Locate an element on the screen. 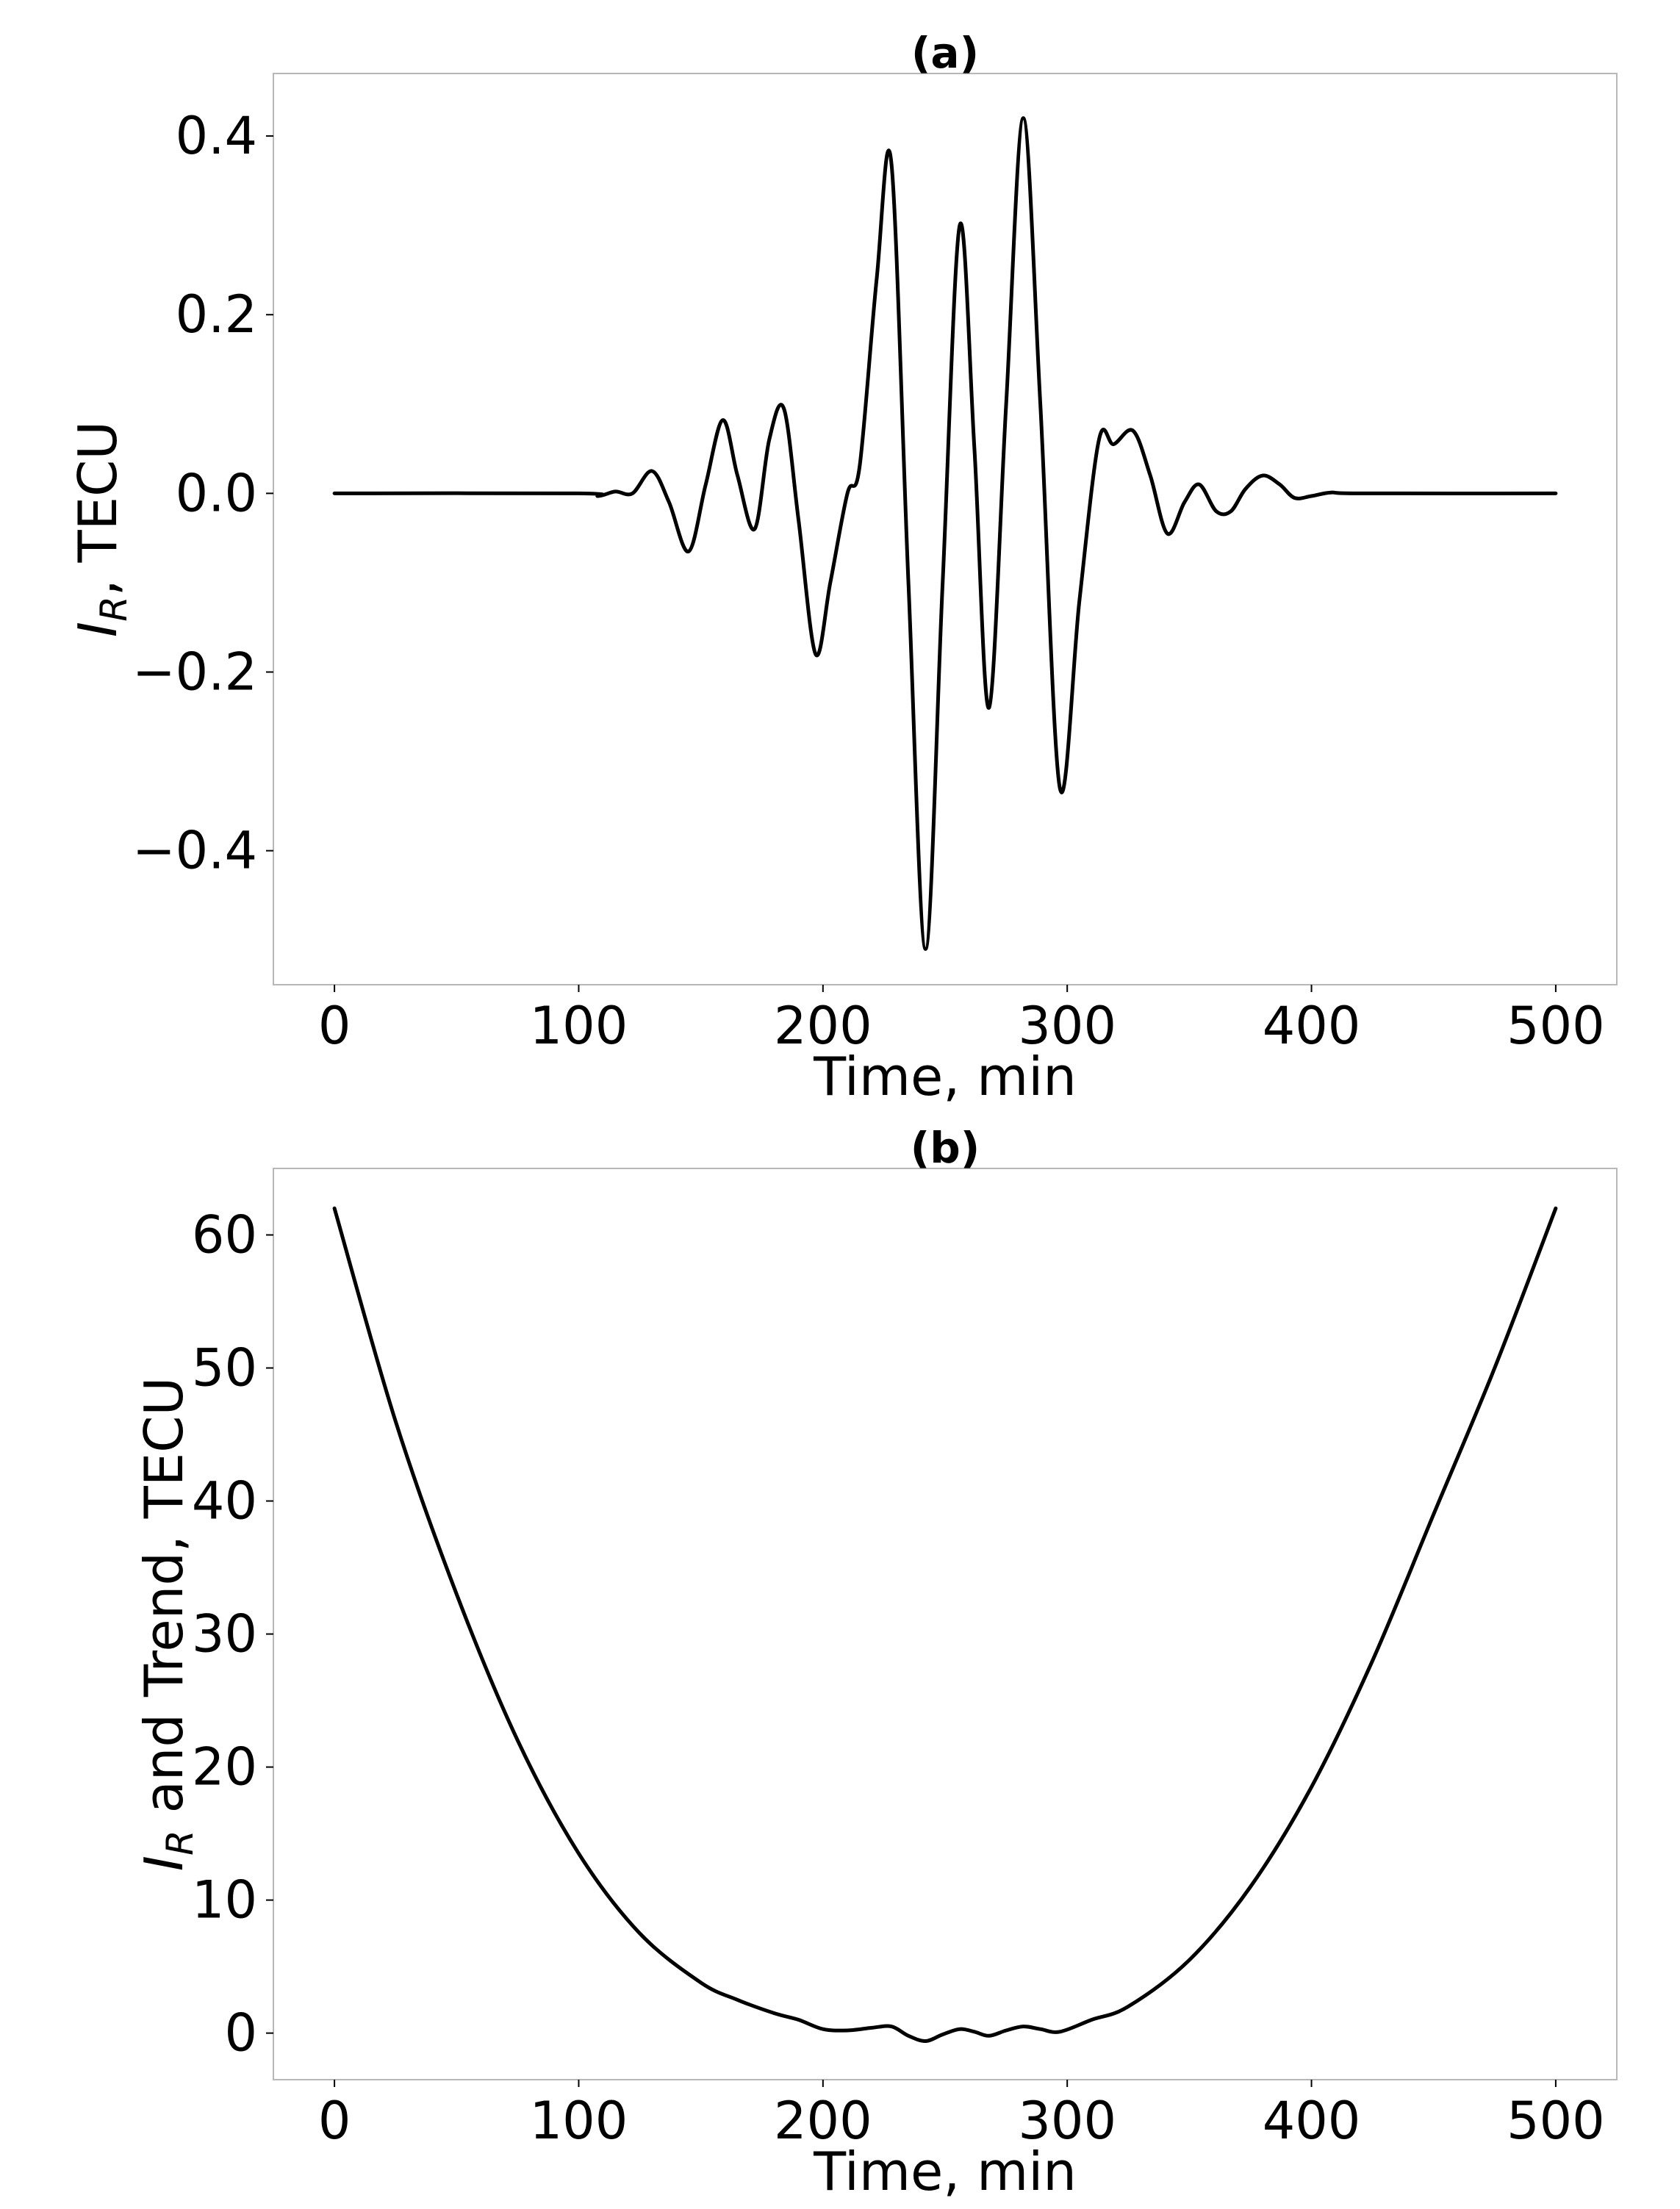 Image resolution: width=1680 pixels, height=2209 pixels. y-axis-label-text: and Trend, TECU is located at coordinates (164, 1604).